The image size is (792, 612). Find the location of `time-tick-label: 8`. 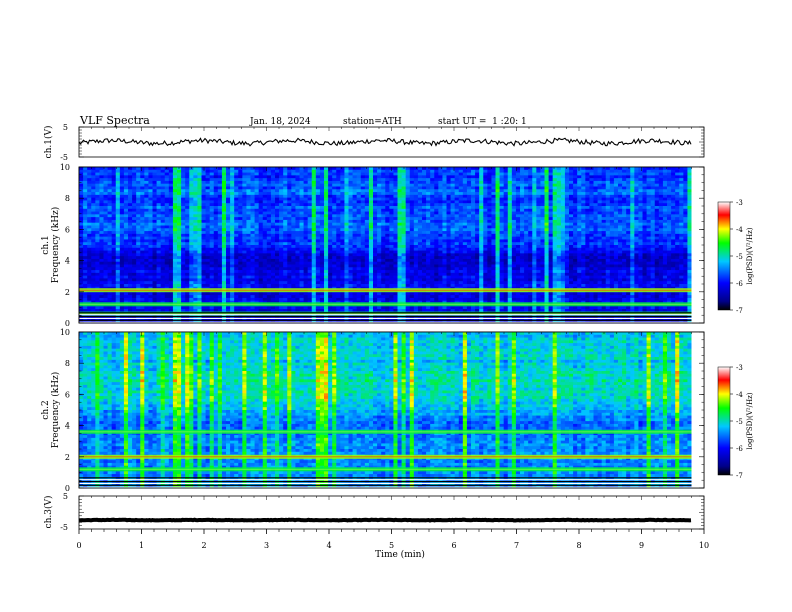

time-tick-label: 8 is located at coordinates (578, 545).